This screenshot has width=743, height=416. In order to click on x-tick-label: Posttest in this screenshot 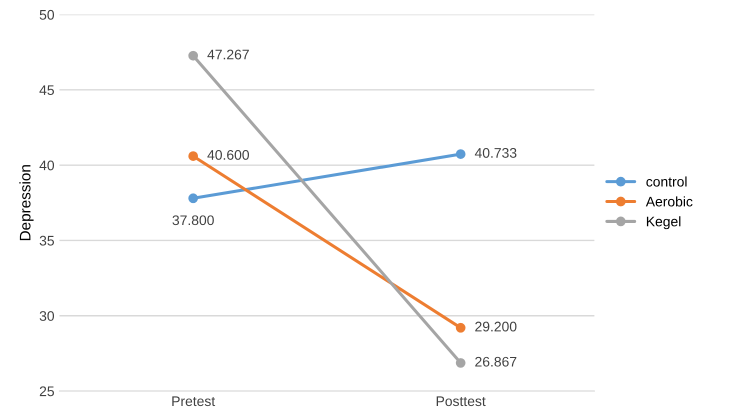, I will do `click(461, 401)`.